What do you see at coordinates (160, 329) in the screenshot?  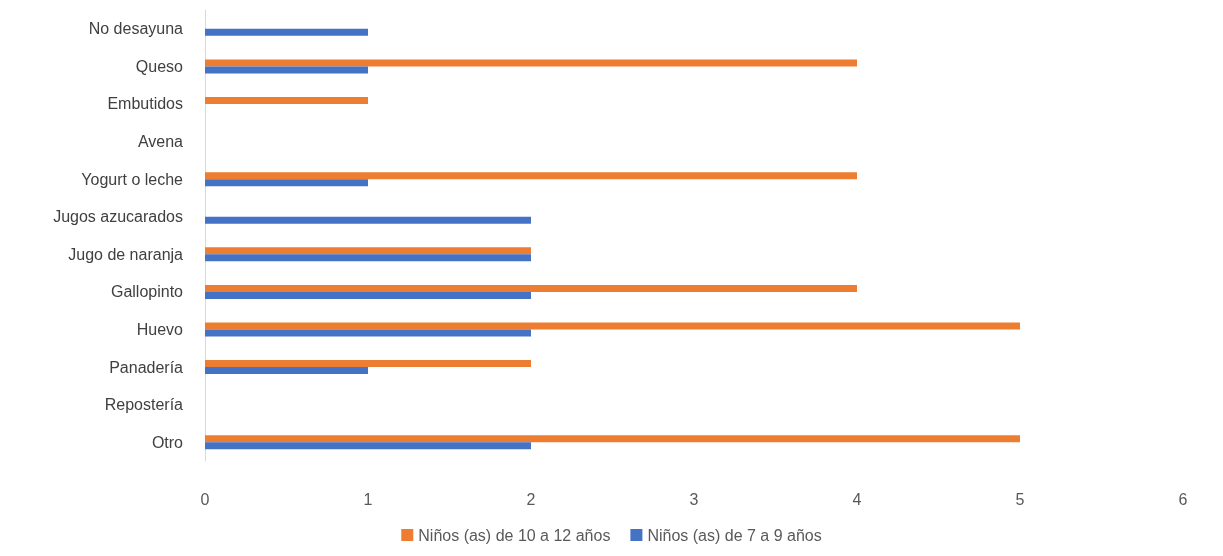 I see `y-tick-label: Huevo` at bounding box center [160, 329].